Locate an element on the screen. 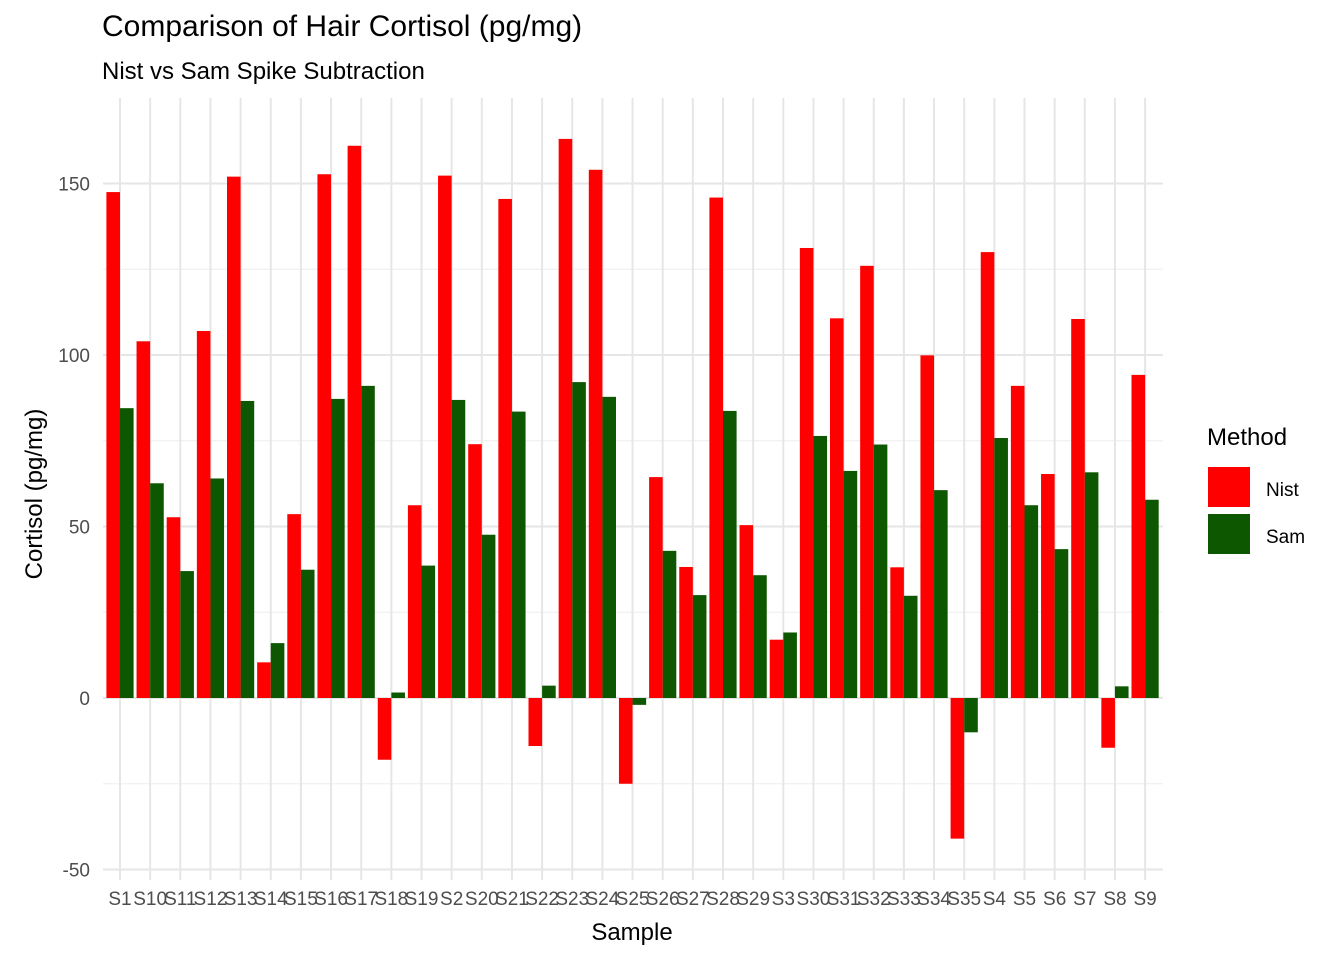 The height and width of the screenshot is (960, 1344). x-tick-label: S27 is located at coordinates (693, 899).